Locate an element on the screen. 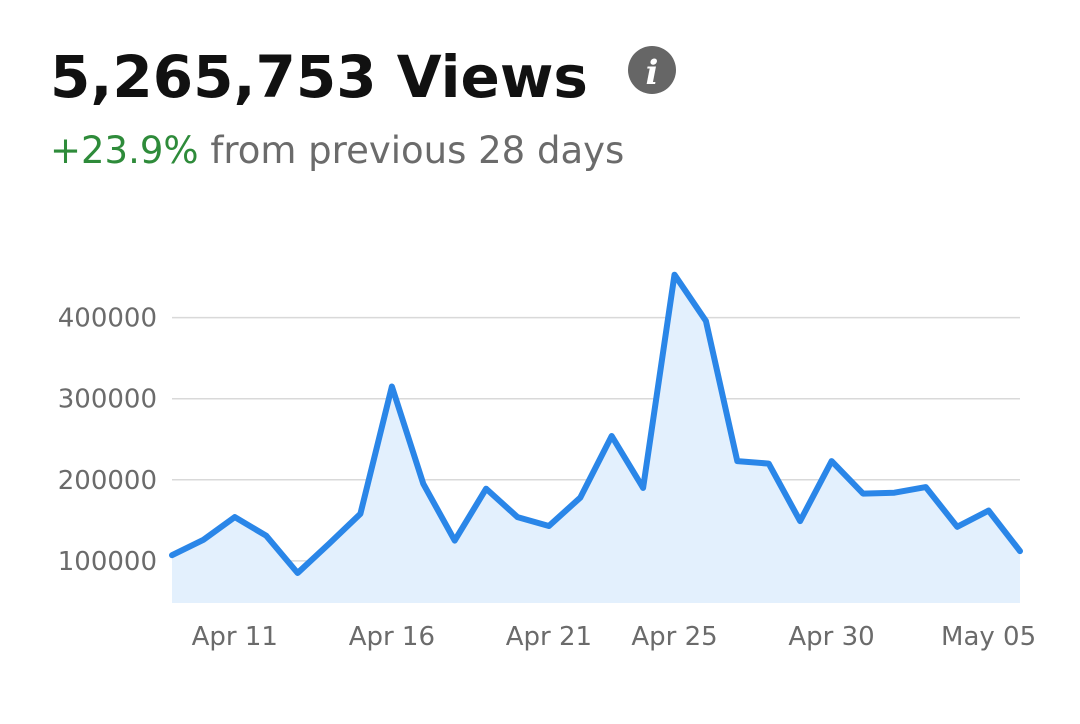 This screenshot has width=1080, height=724. x-tick-label: Apr 16 is located at coordinates (392, 637).